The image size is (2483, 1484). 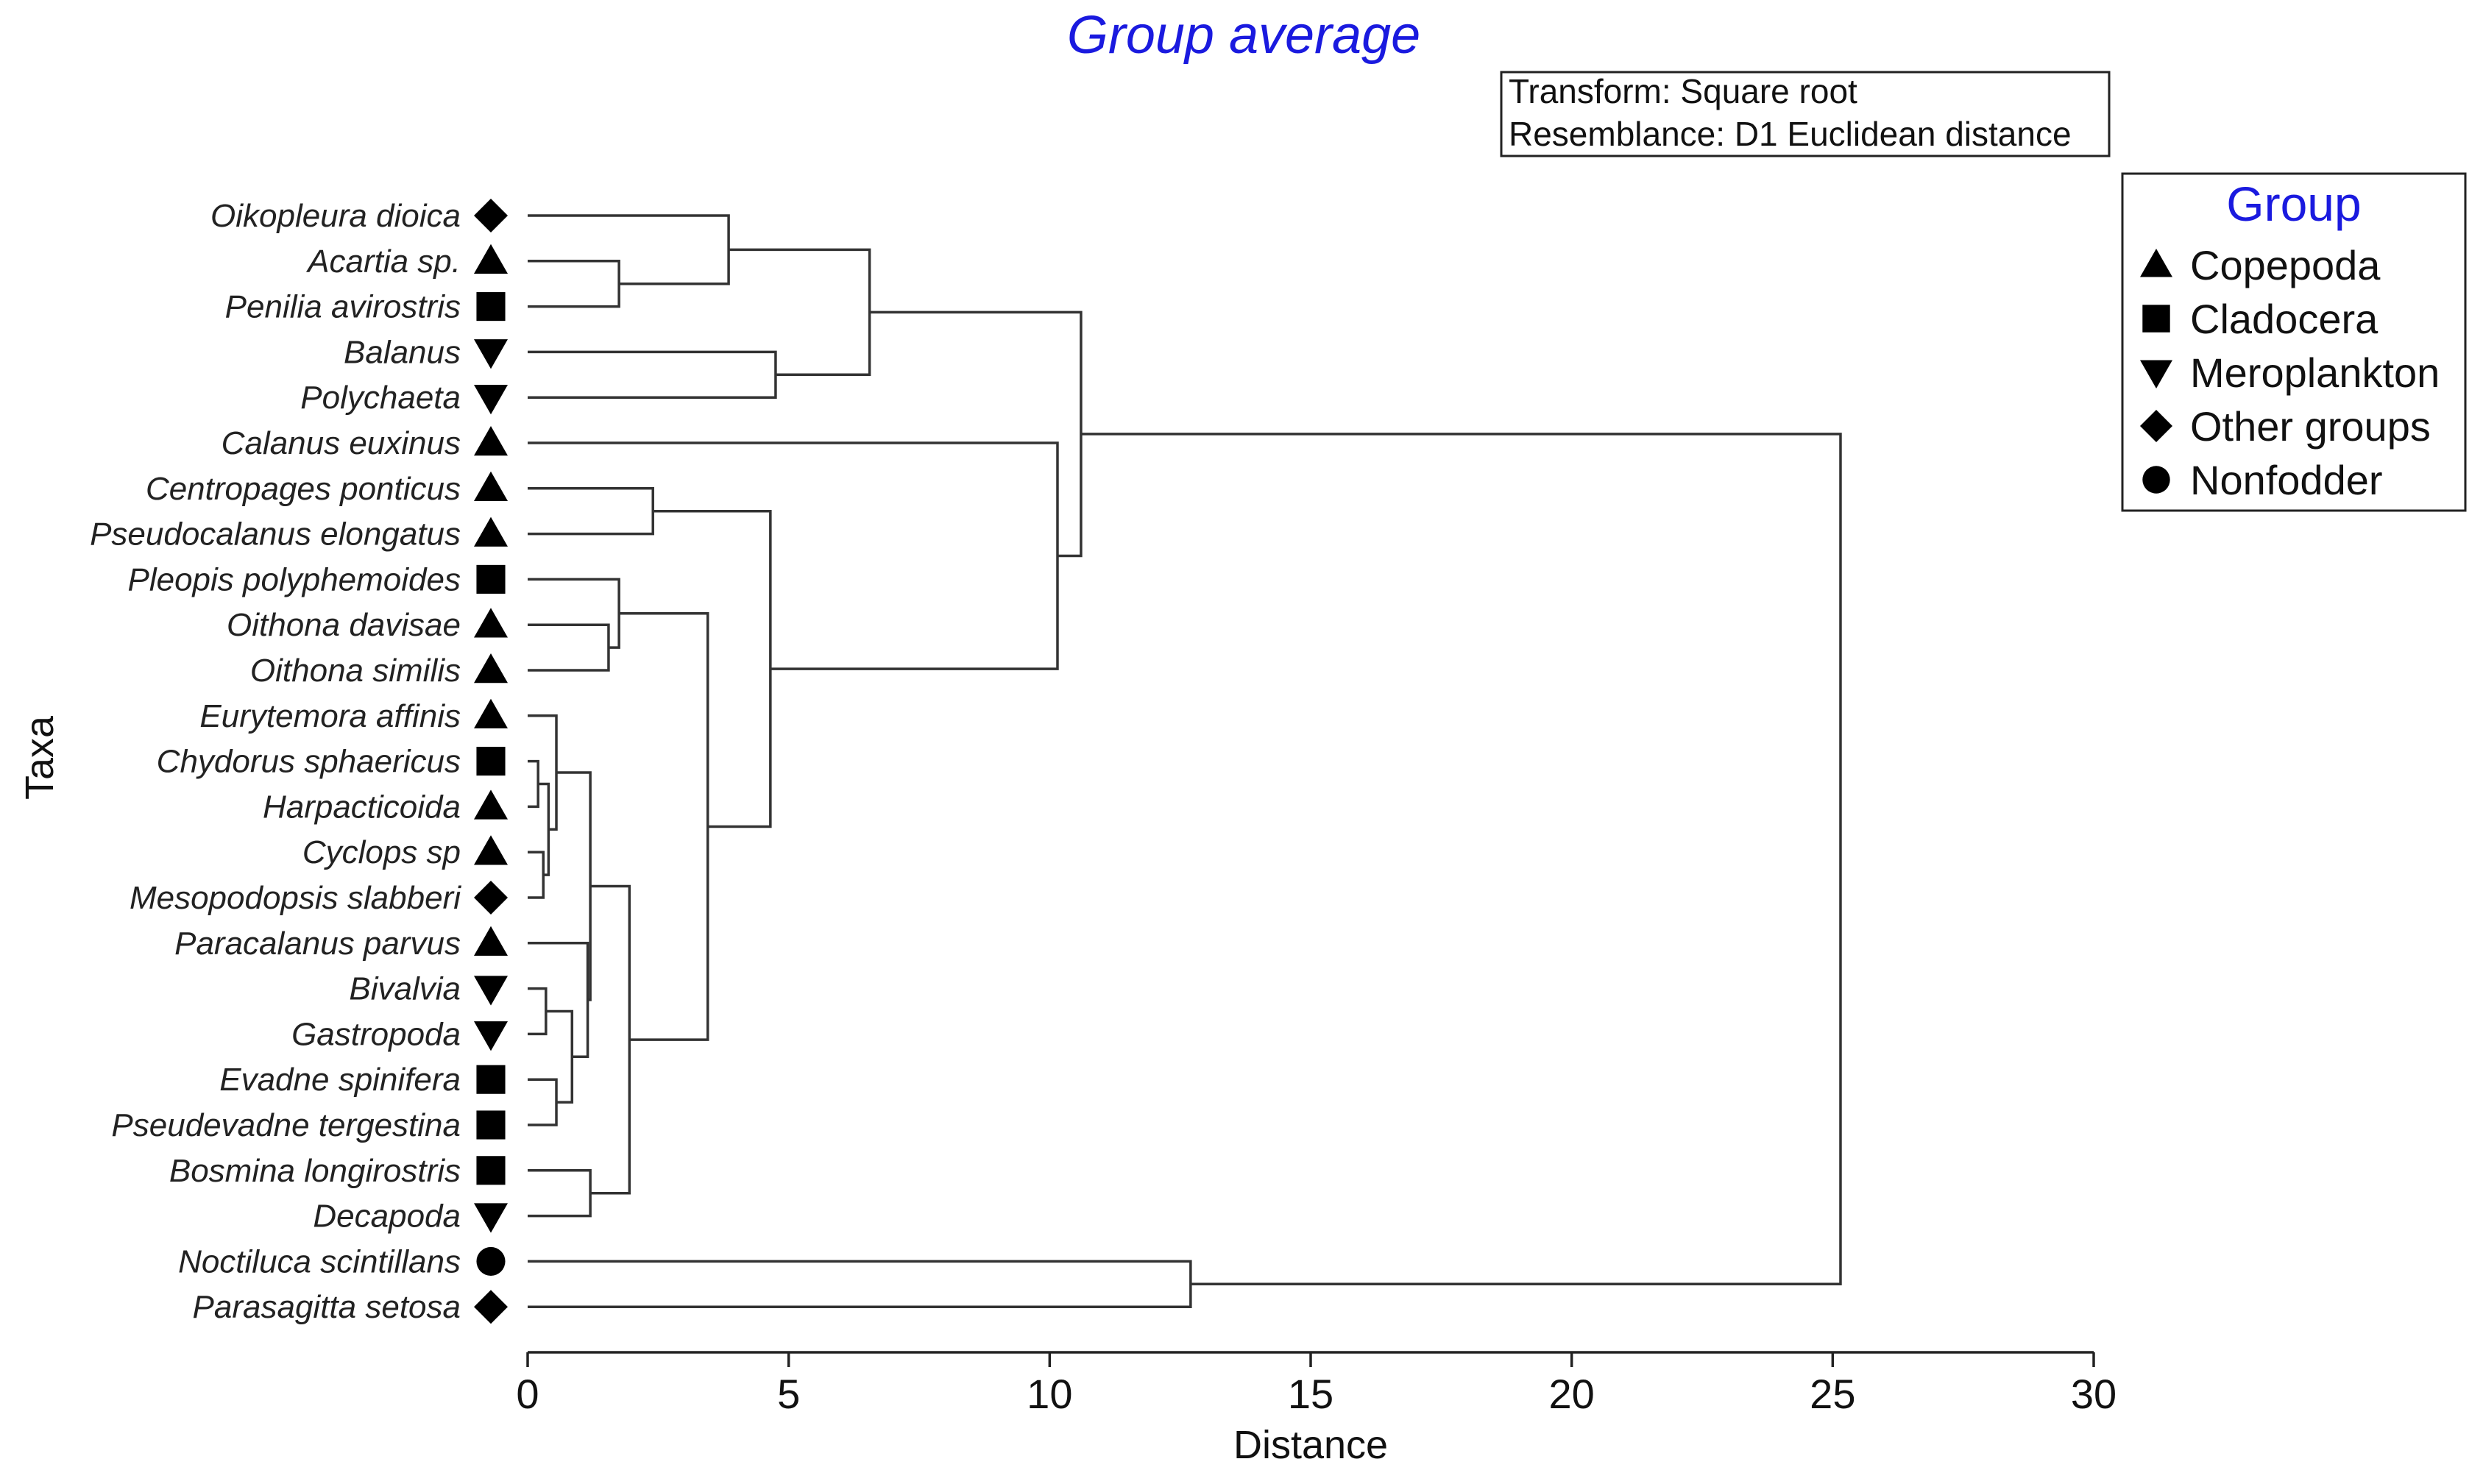 What do you see at coordinates (491, 215) in the screenshot?
I see `leaf-symbol-oikopleura-dioica` at bounding box center [491, 215].